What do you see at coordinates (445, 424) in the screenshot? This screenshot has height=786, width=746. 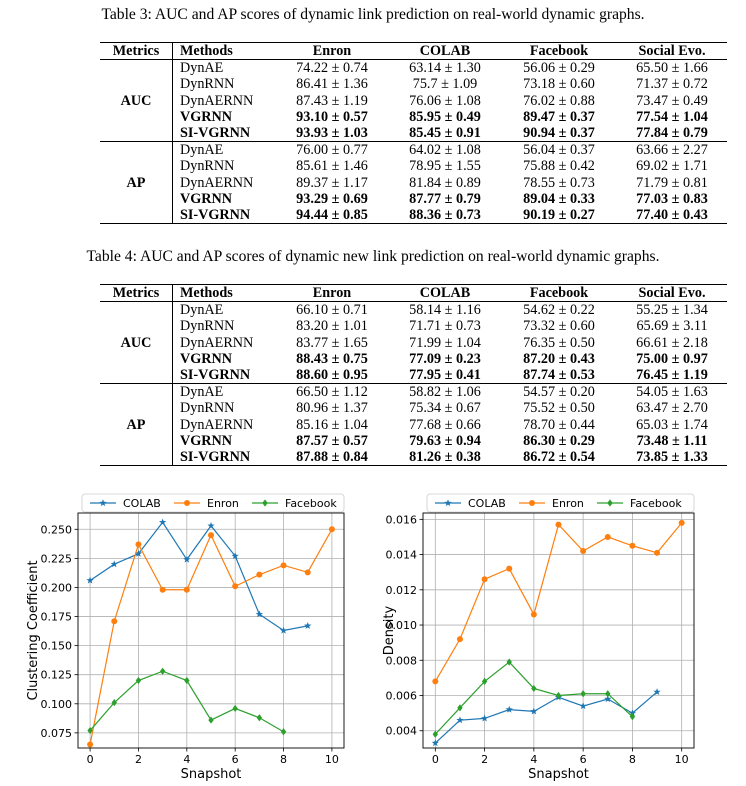 I see `score-cell: 77.68 ± 0.66` at bounding box center [445, 424].